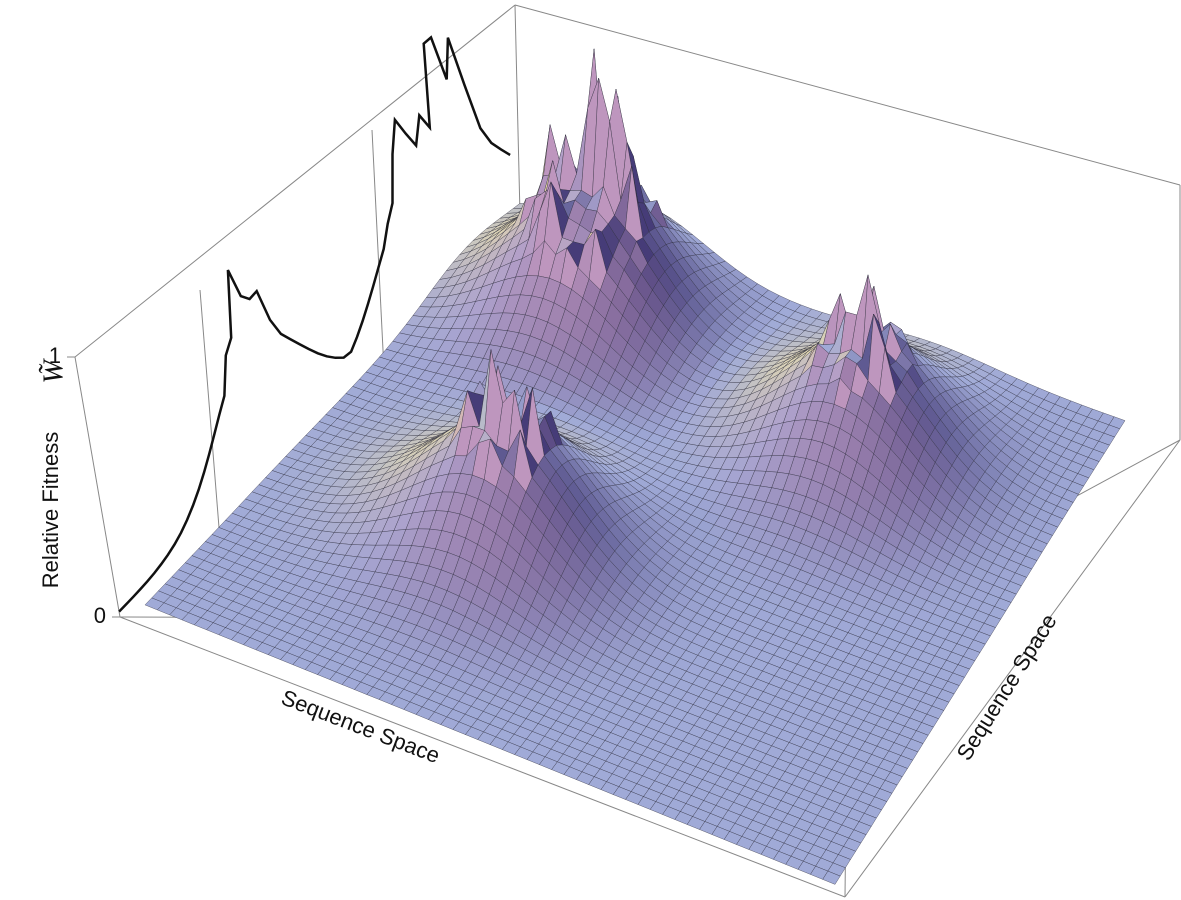 The width and height of the screenshot is (1181, 900). I want to click on z-tick-label: 1, so click(55, 355).